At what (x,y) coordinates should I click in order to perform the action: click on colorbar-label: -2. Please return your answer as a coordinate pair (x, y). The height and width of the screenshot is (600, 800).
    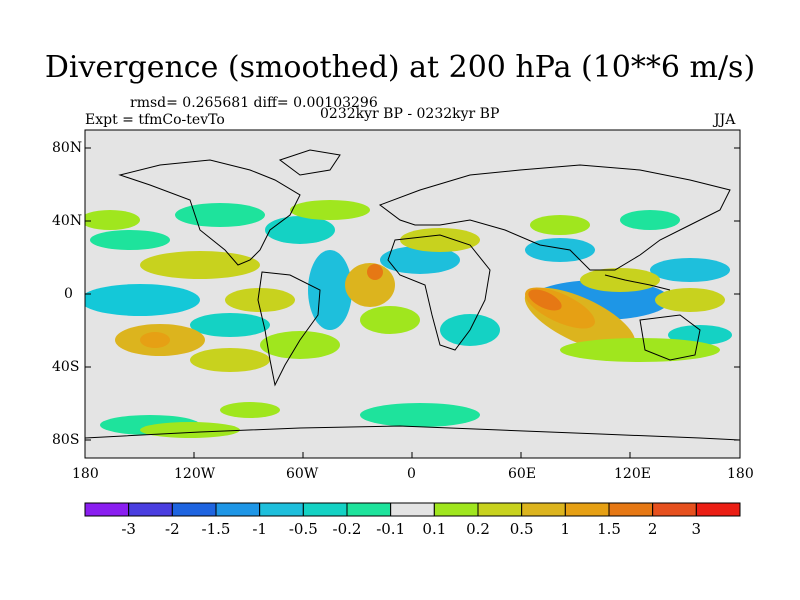
    Looking at the image, I should click on (172, 529).